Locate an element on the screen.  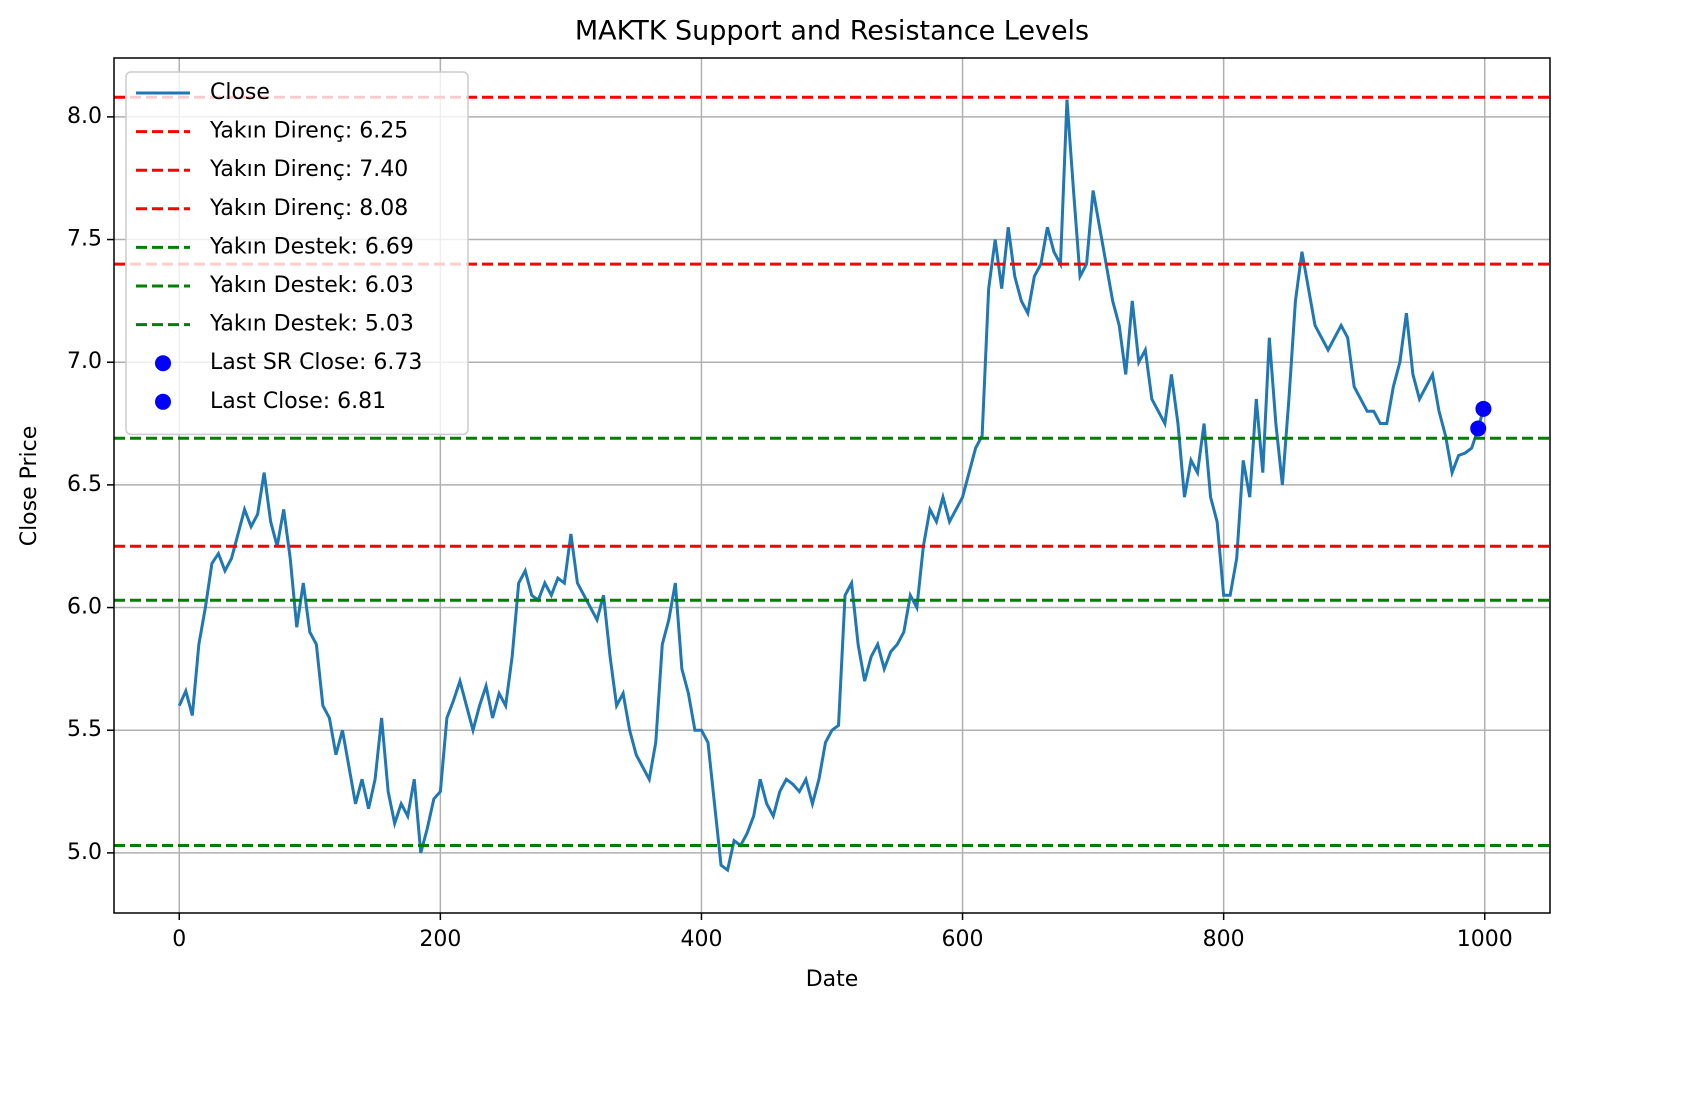
x-tick-label: 0 is located at coordinates (179, 939).